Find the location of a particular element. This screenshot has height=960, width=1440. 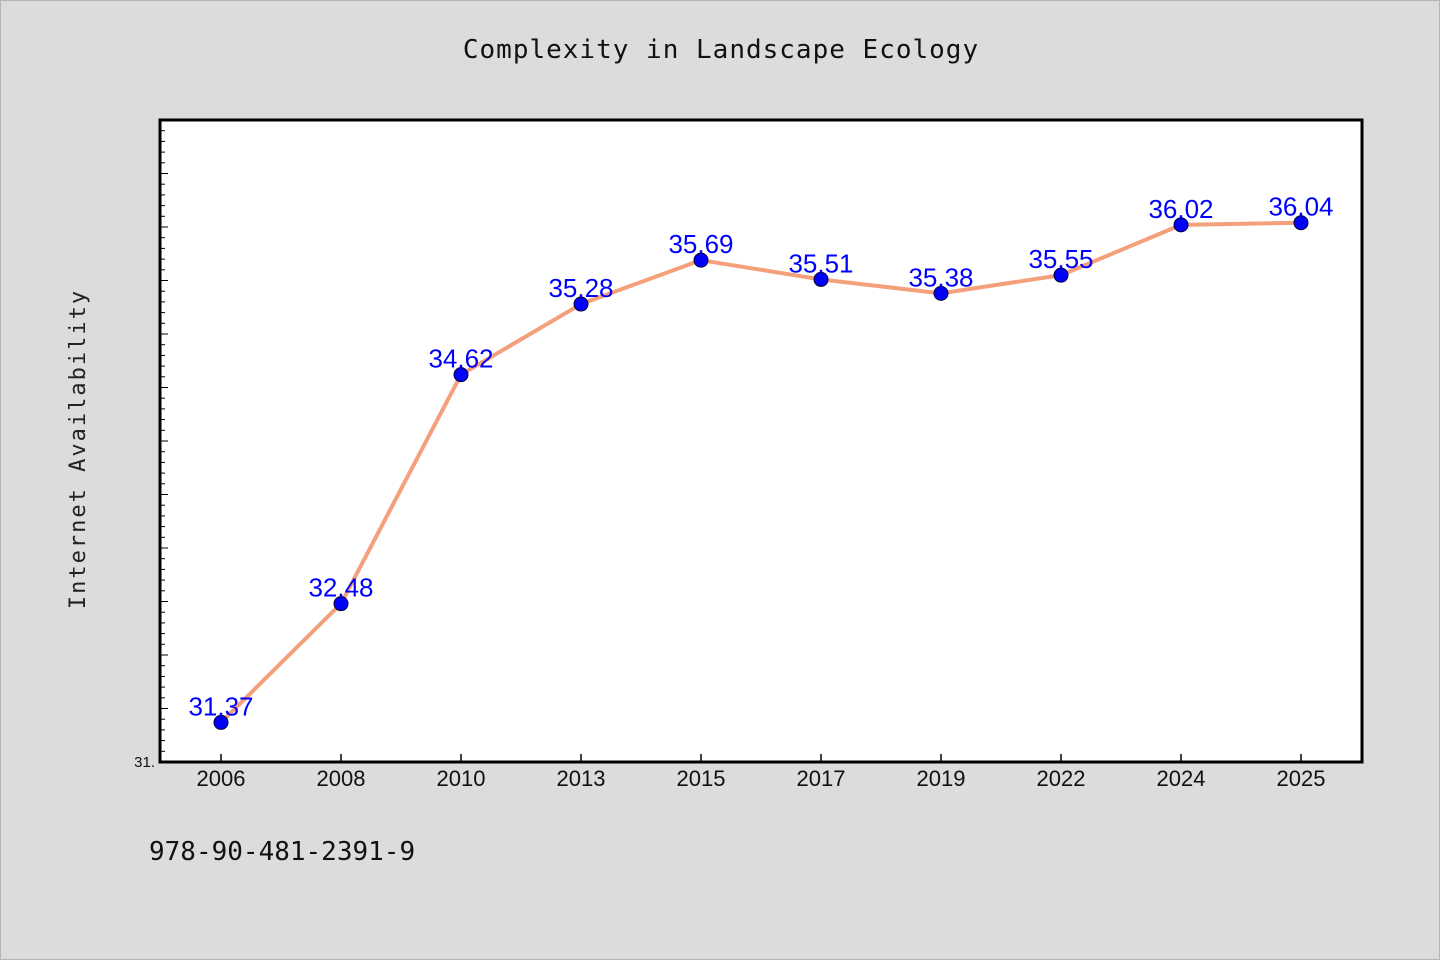

data-label: 36.02 is located at coordinates (1180, 209).